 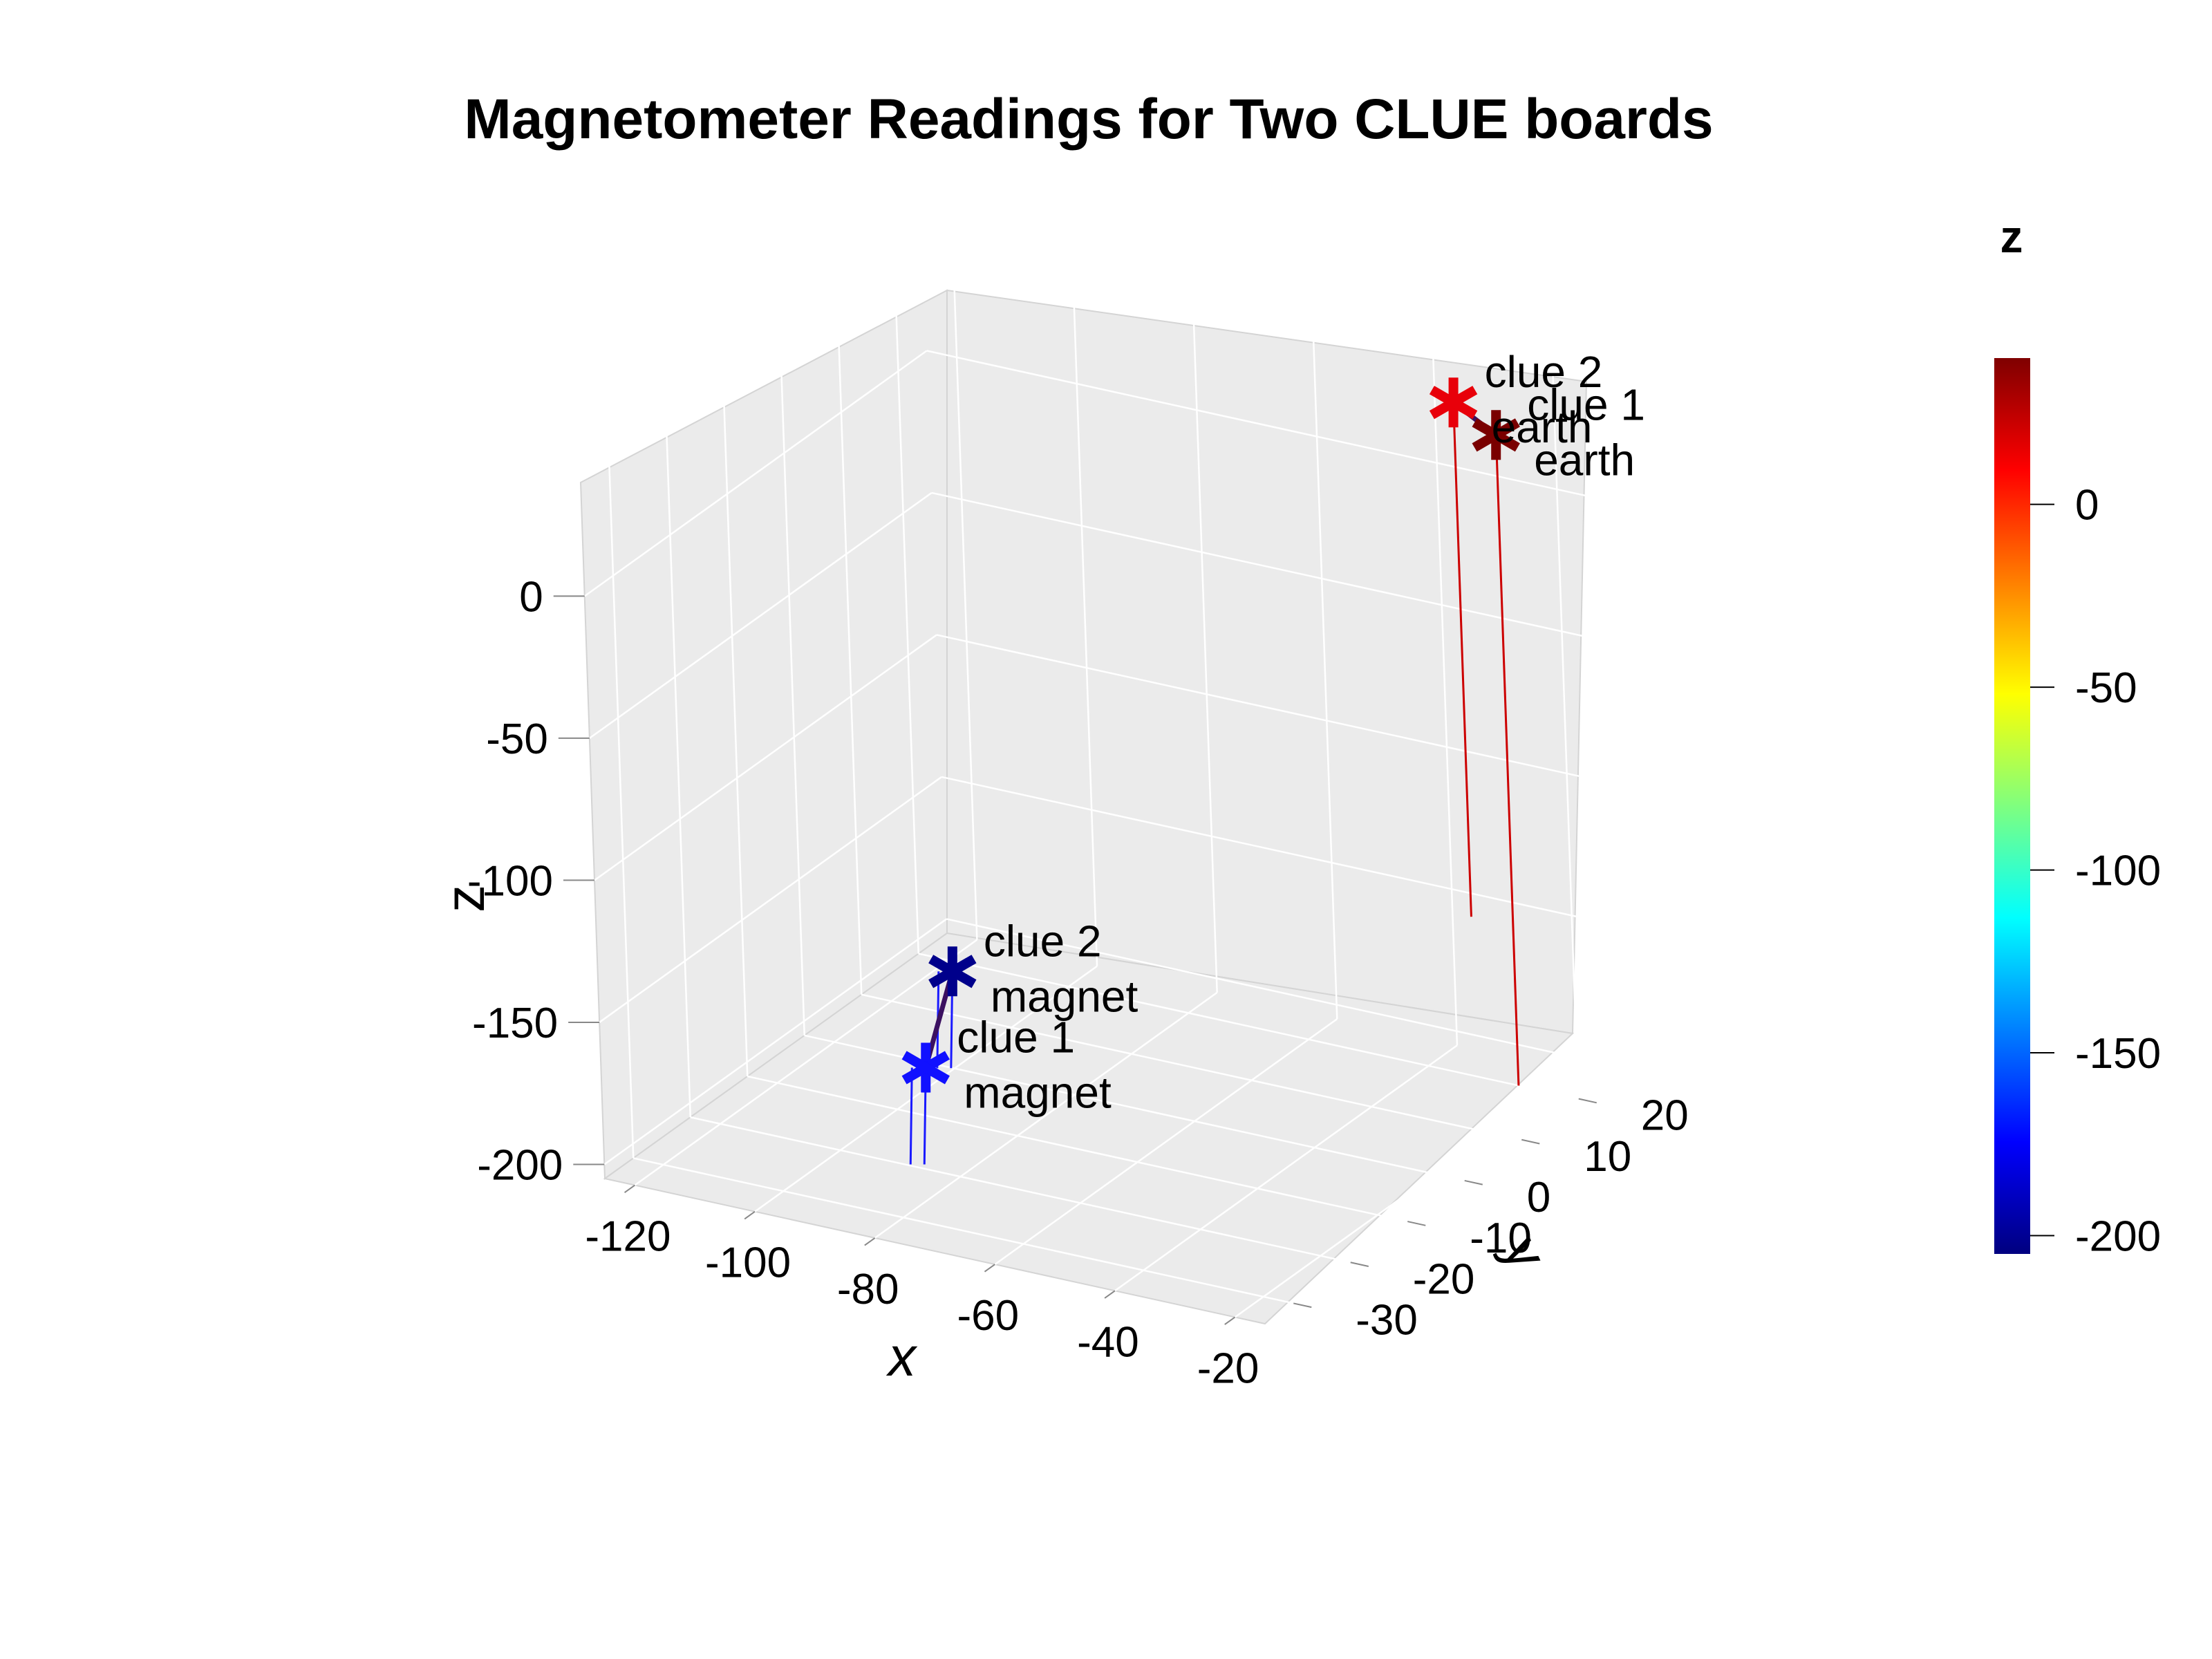 What do you see at coordinates (748, 1263) in the screenshot?
I see `x-tick-label: -100` at bounding box center [748, 1263].